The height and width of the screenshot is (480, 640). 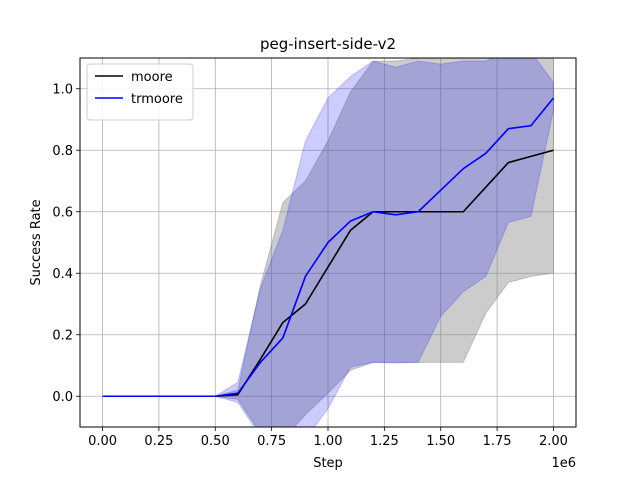 I want to click on y-axis-ticks: 0.0 0.2 0.4 0.6 0.8 1.0, so click(x=66, y=243).